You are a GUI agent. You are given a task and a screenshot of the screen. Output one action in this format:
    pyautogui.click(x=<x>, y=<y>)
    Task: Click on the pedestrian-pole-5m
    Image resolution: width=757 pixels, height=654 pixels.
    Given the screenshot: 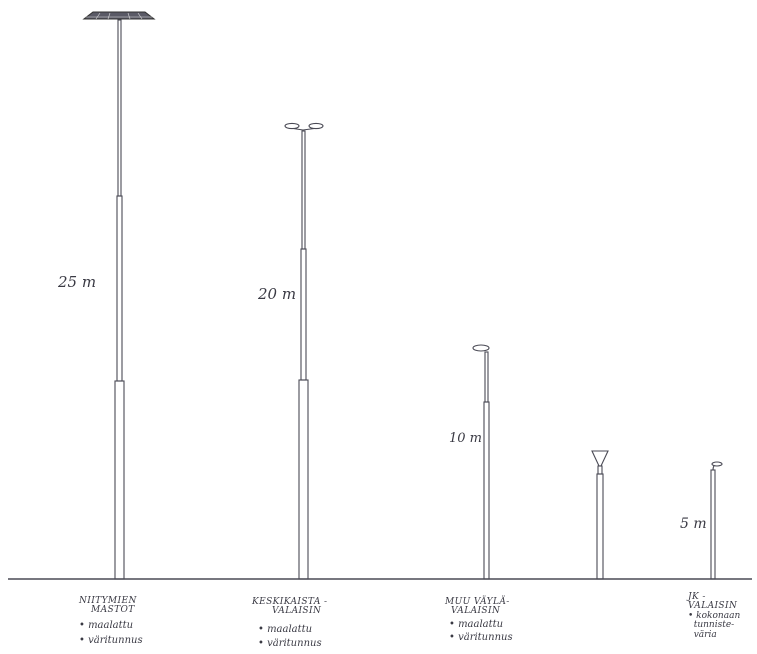 What is the action you would take?
    pyautogui.click(x=716, y=520)
    